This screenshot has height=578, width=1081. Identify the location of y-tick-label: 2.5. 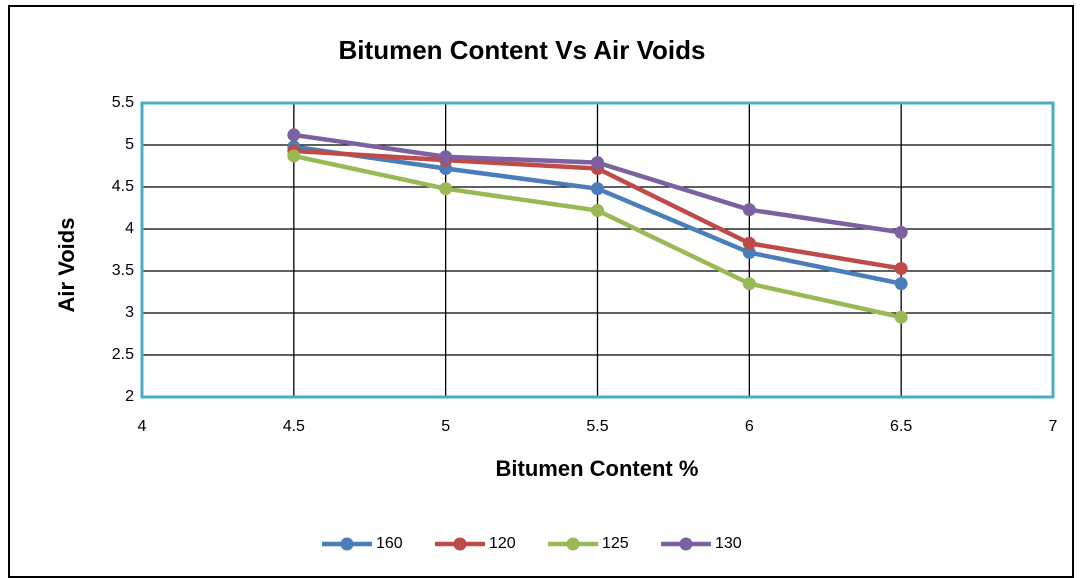
(123, 354).